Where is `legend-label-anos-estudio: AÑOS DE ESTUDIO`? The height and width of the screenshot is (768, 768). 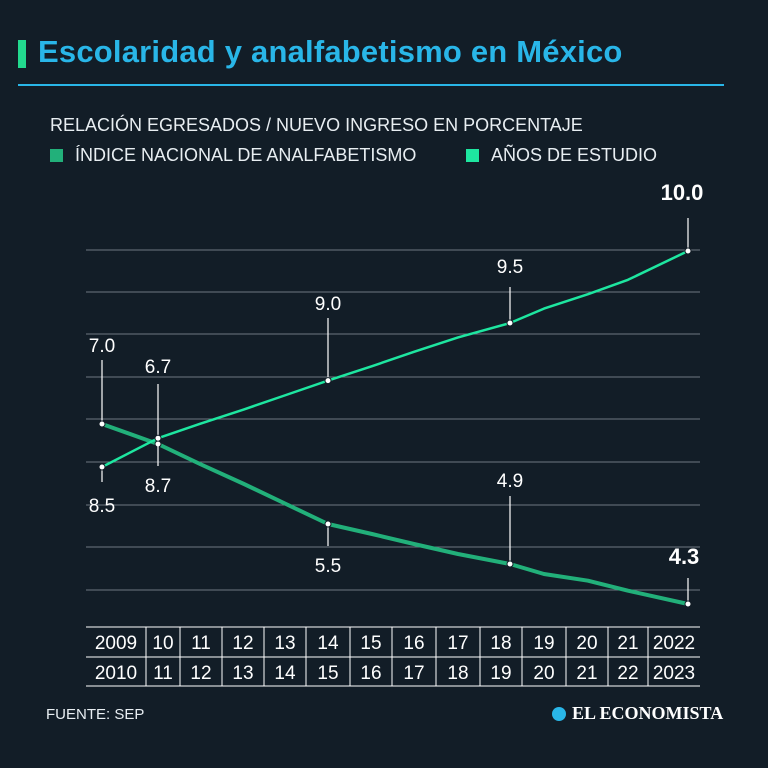 legend-label-anos-estudio: AÑOS DE ESTUDIO is located at coordinates (574, 155).